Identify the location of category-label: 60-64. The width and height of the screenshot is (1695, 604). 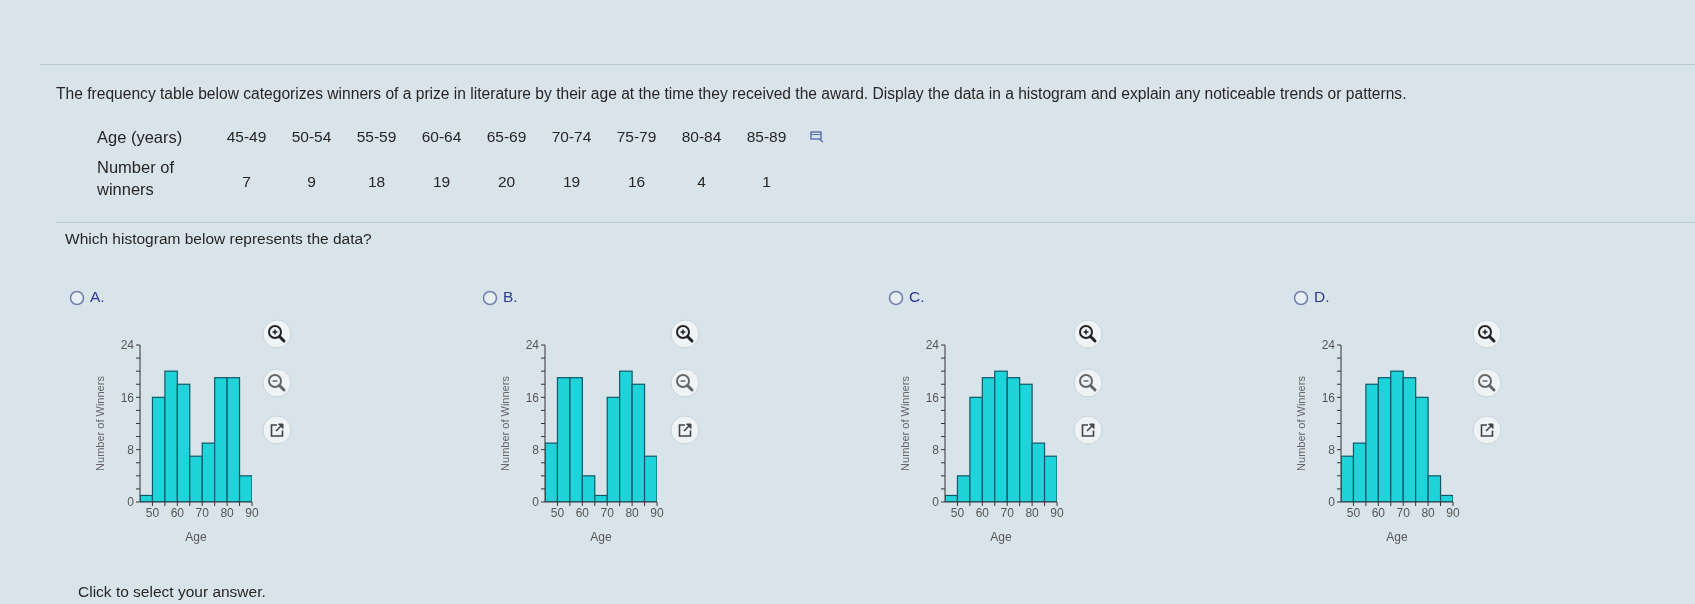
(441, 137).